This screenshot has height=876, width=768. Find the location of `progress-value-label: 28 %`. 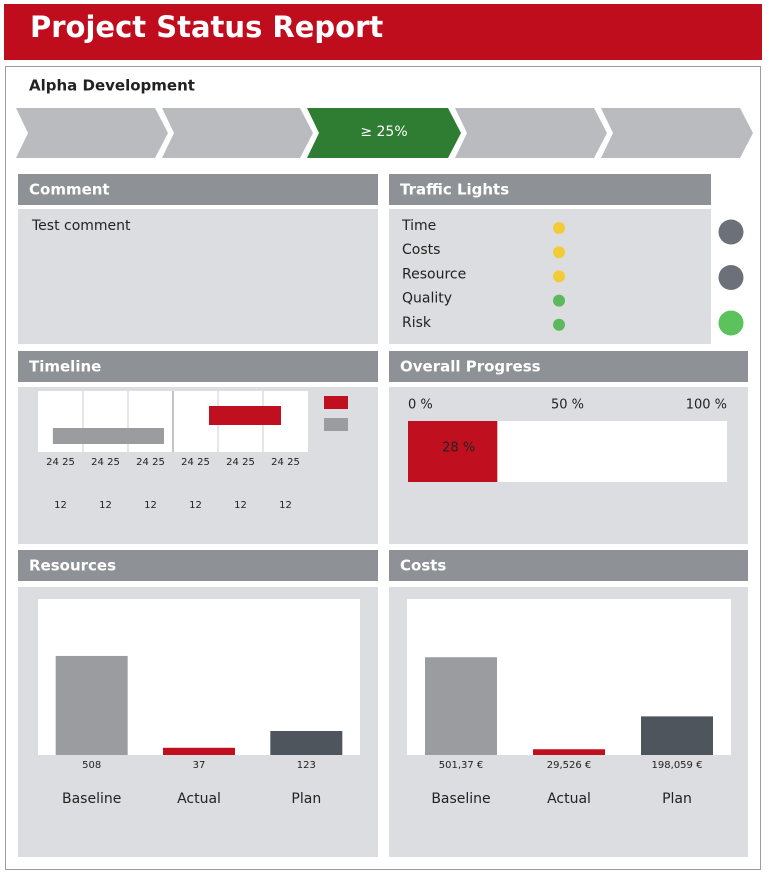

progress-value-label: 28 % is located at coordinates (458, 448).